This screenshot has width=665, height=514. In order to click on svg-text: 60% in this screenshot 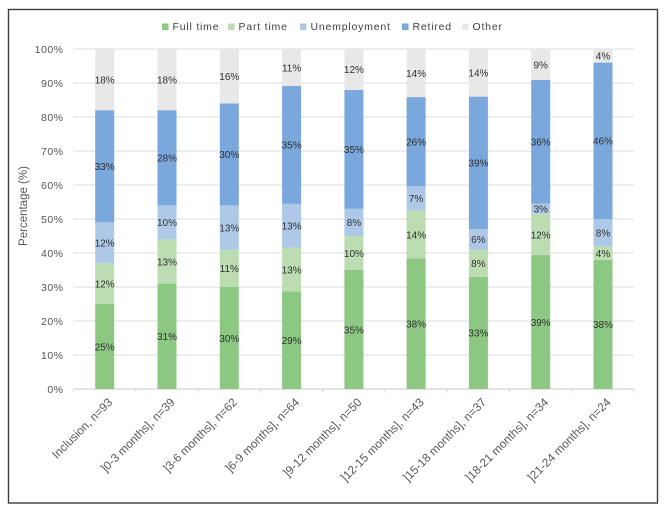, I will do `click(52, 186)`.